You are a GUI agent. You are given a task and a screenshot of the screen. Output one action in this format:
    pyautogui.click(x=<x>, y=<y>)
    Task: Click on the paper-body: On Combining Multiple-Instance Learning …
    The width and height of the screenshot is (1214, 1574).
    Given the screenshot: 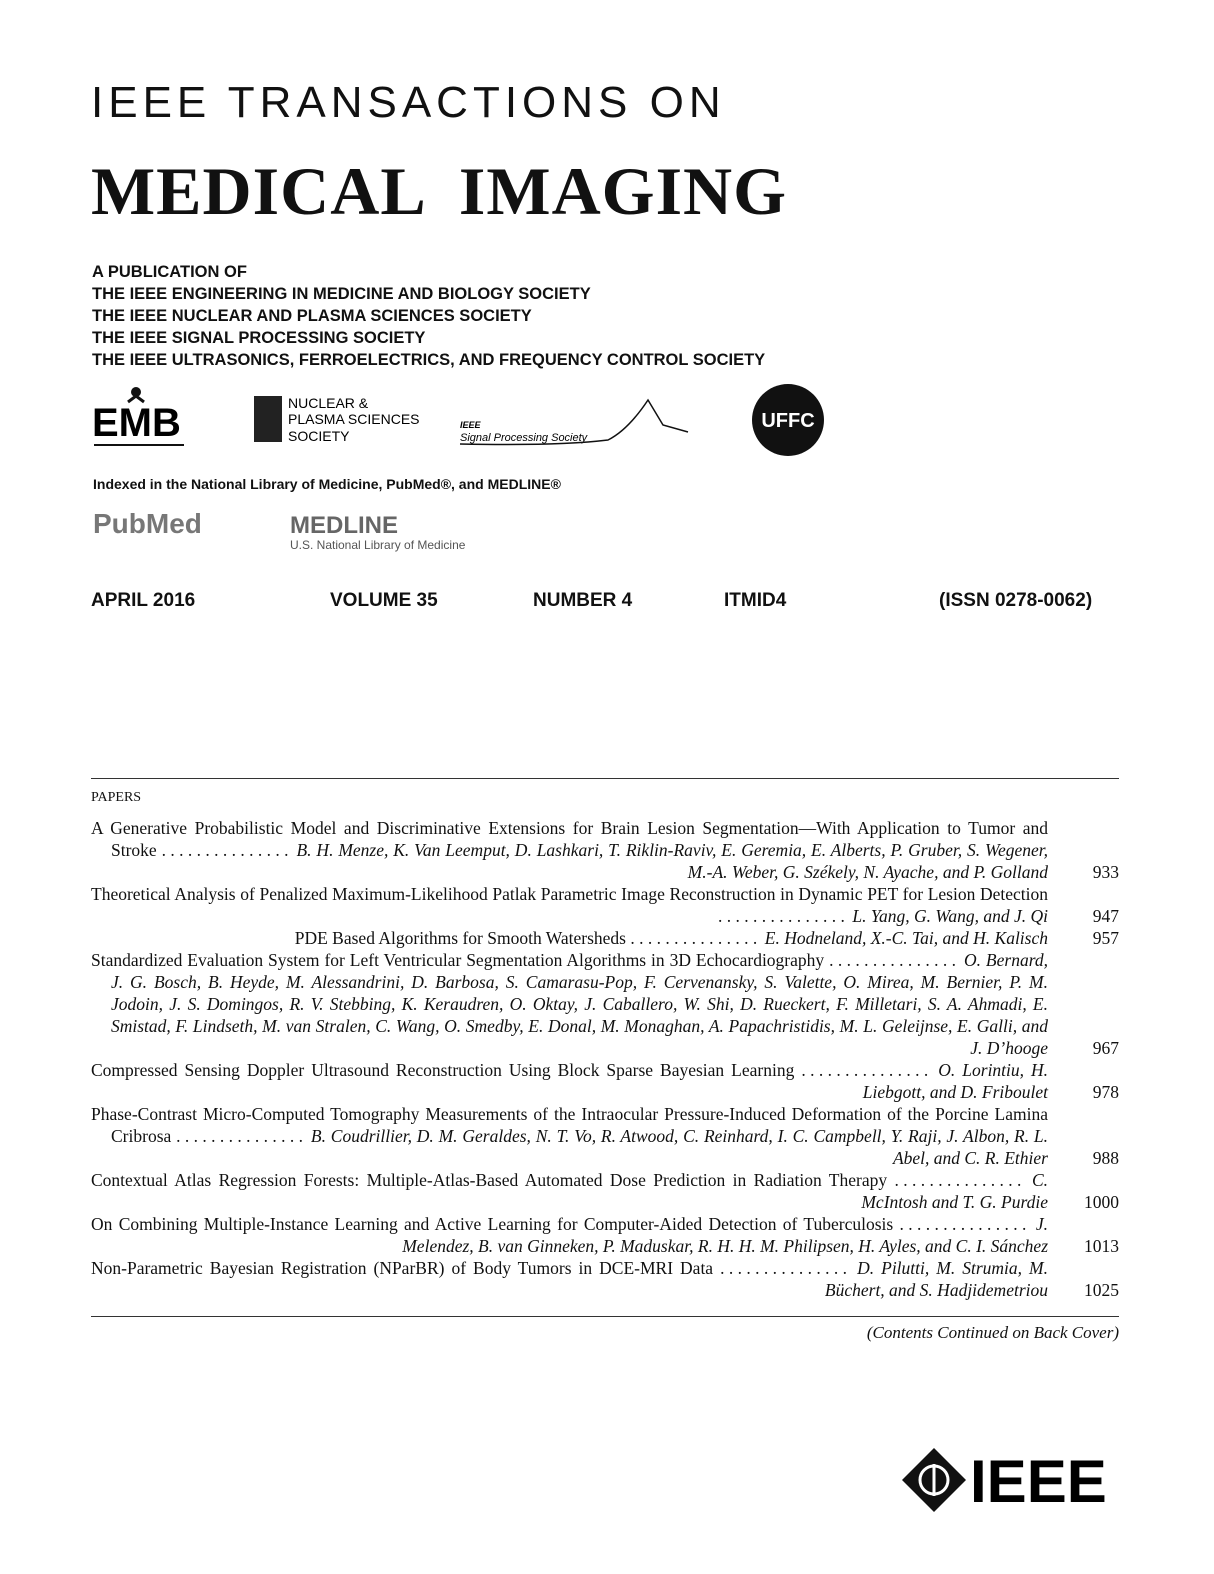 What is the action you would take?
    pyautogui.click(x=569, y=1235)
    